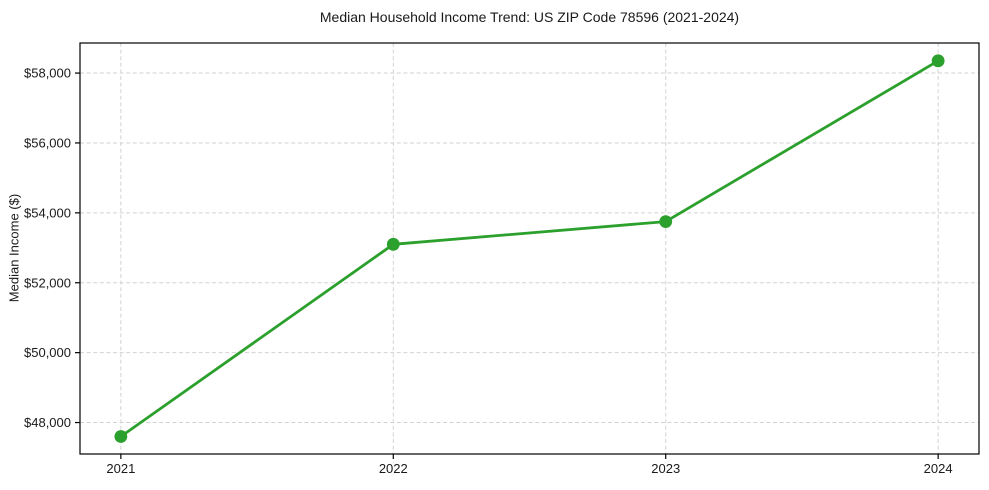 The height and width of the screenshot is (490, 989). Describe the element at coordinates (47, 142) in the screenshot. I see `y-tick-label: $56,000` at that location.